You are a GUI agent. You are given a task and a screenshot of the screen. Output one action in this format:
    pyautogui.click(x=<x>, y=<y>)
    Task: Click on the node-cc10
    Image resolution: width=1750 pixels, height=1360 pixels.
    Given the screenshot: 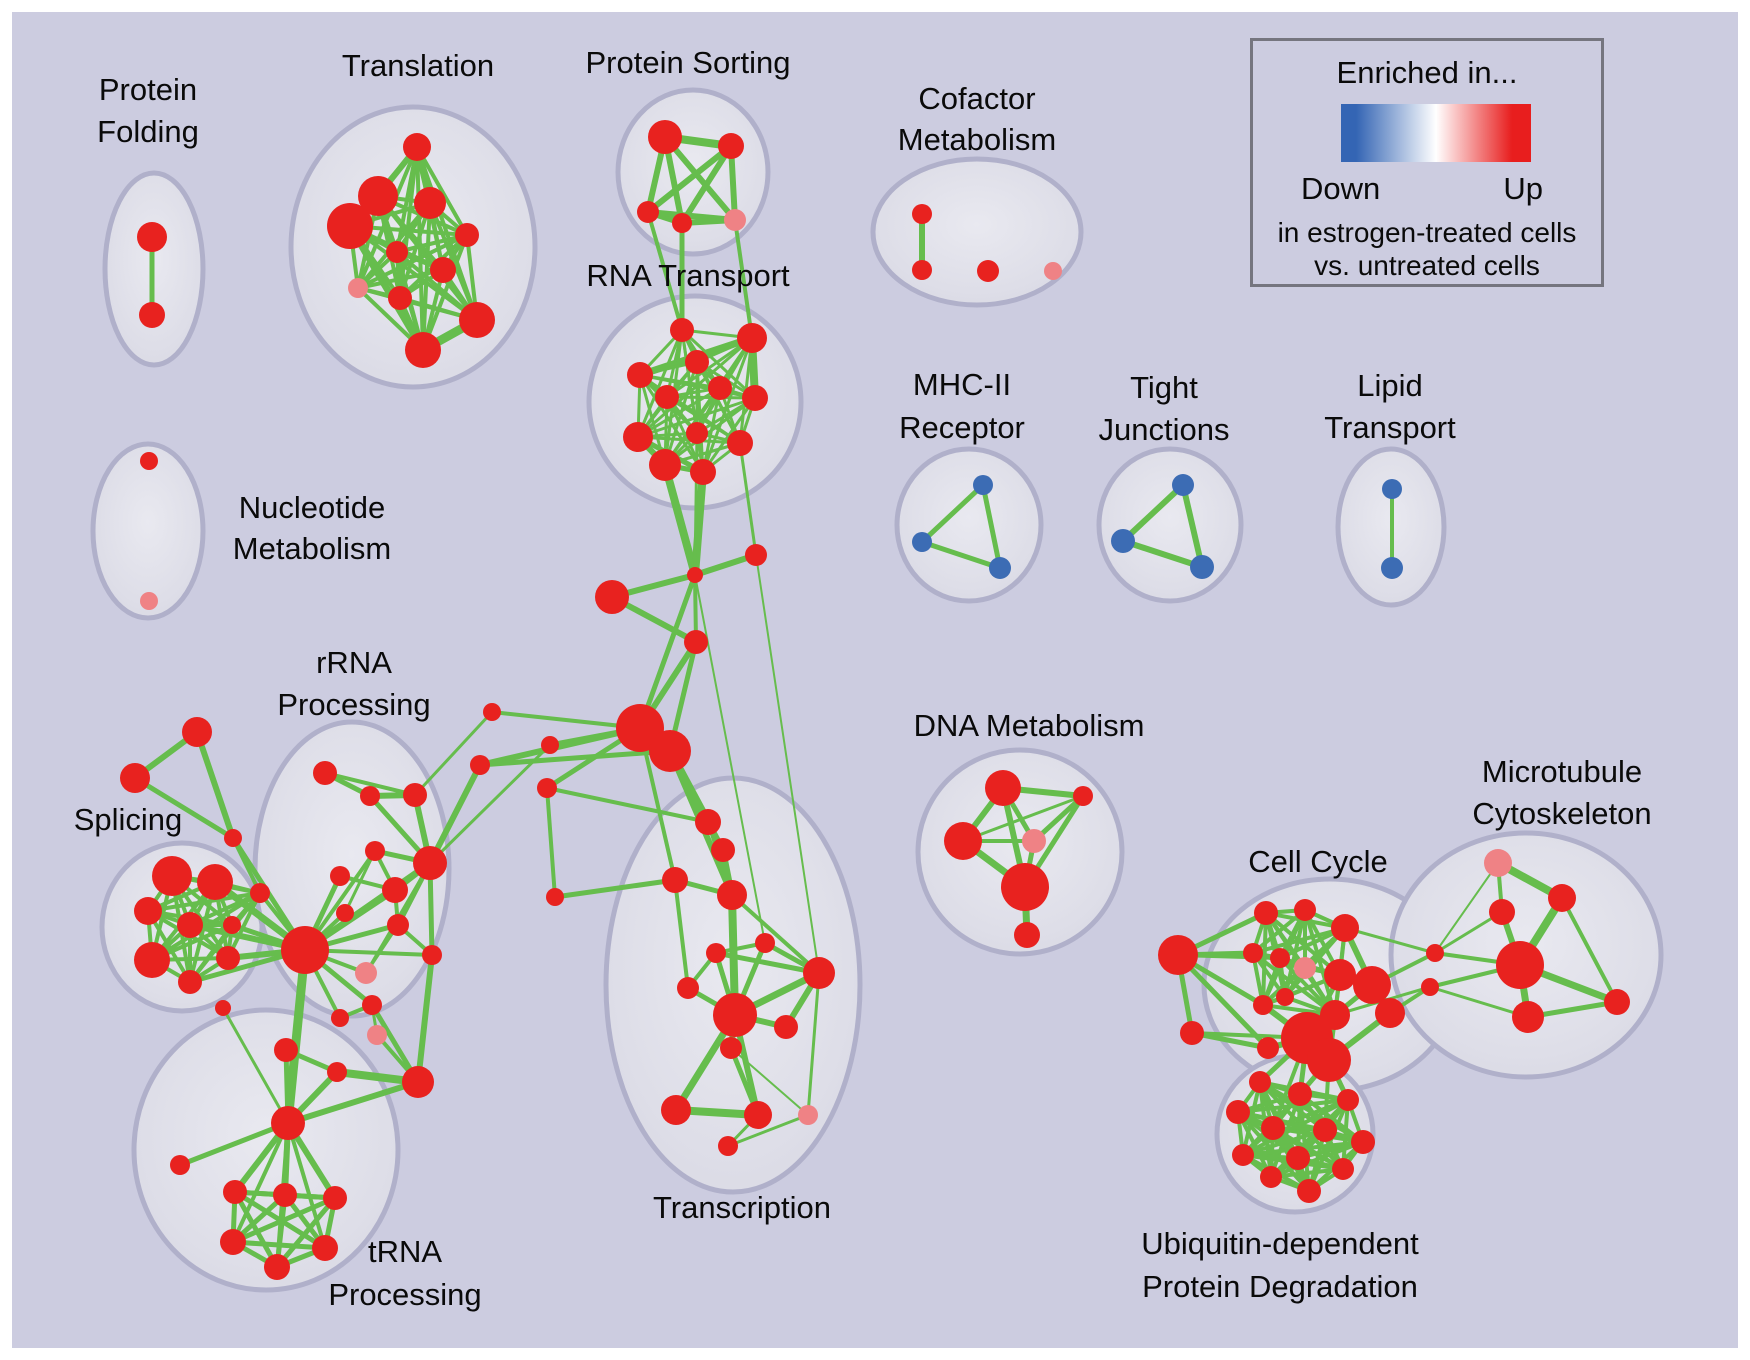 What is the action you would take?
    pyautogui.click(x=1263, y=1005)
    